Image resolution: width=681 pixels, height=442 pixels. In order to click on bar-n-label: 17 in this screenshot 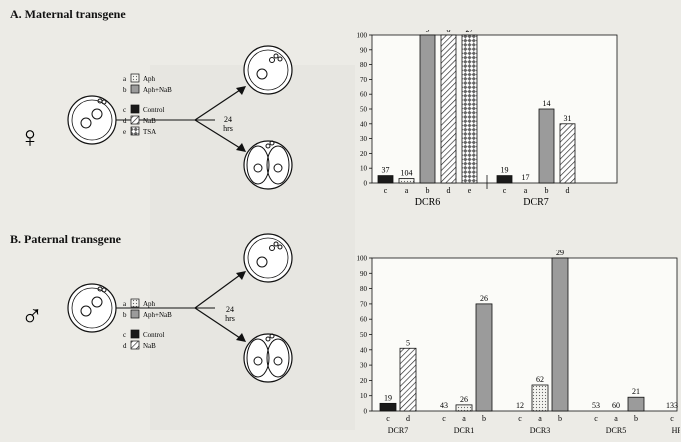, I will do `click(526, 177)`.